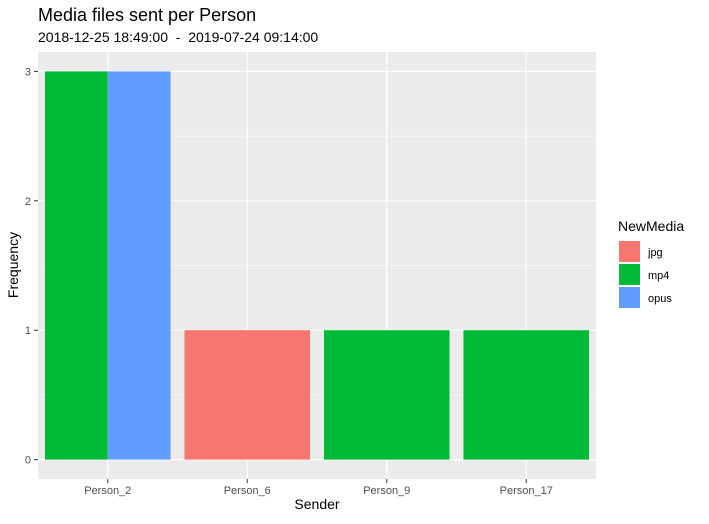  What do you see at coordinates (247, 491) in the screenshot?
I see `x-tick-label: Person_6` at bounding box center [247, 491].